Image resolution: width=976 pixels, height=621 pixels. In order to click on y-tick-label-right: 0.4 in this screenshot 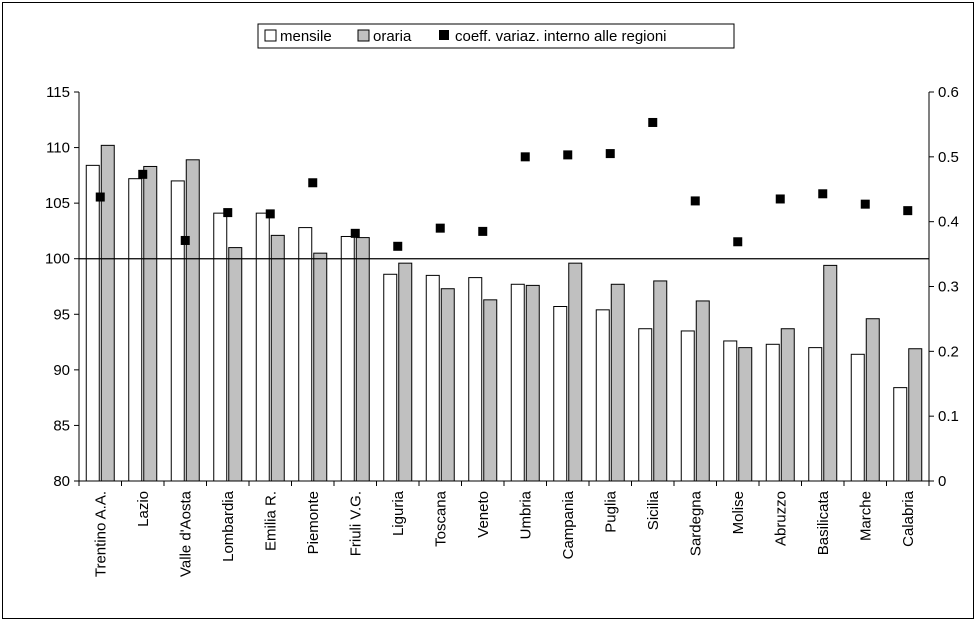, I will do `click(948, 222)`.